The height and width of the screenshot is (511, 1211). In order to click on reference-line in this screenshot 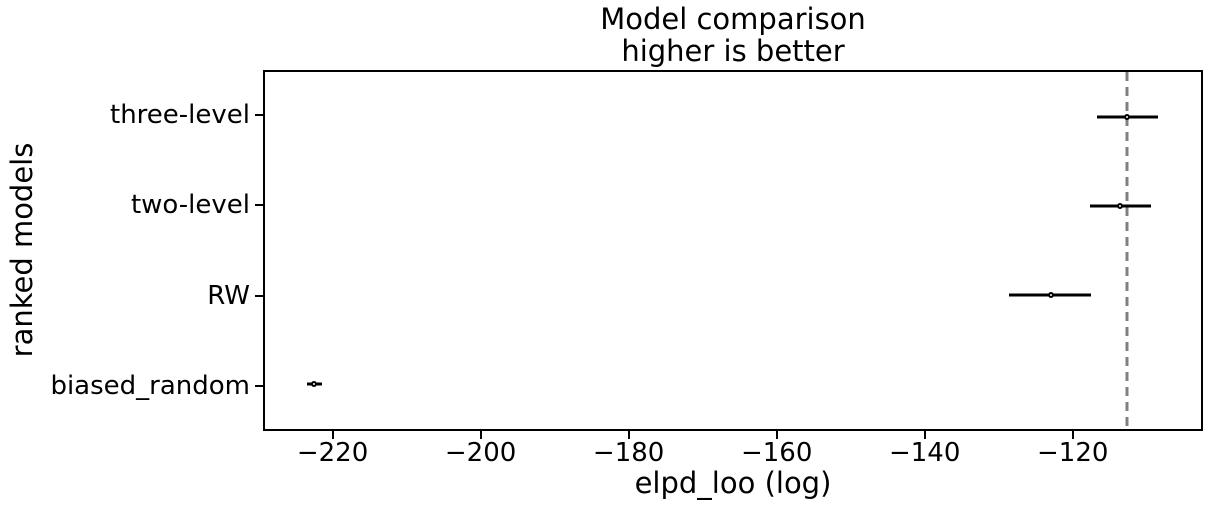, I will do `click(1127, 250)`.